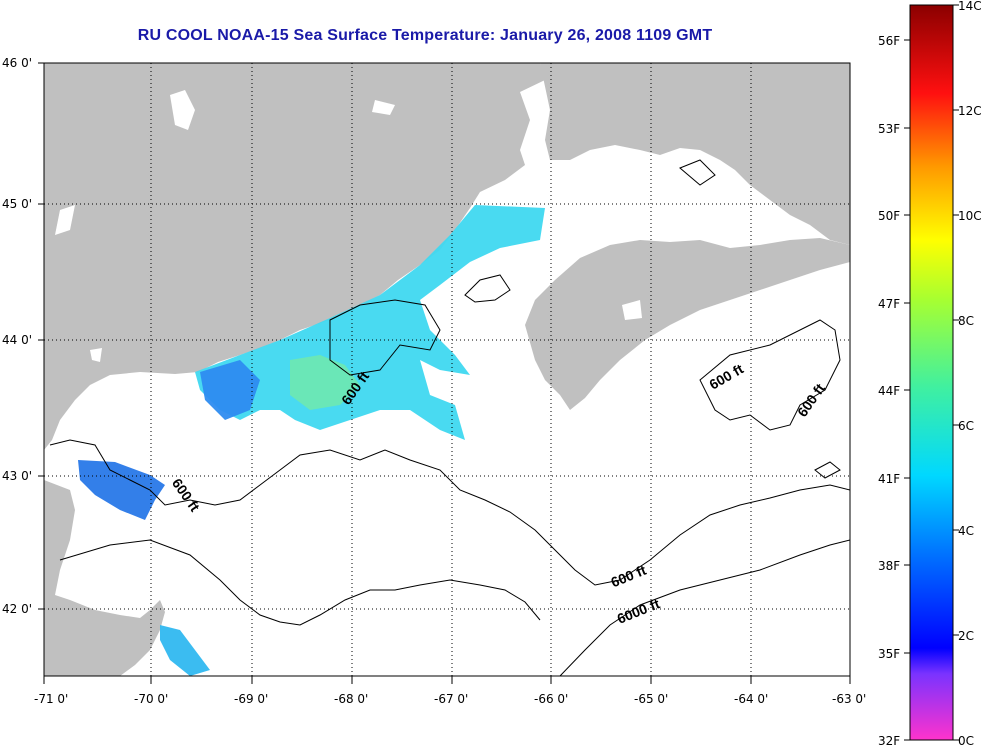 The height and width of the screenshot is (754, 984). I want to click on colorbar-f-label: 41F, so click(889, 479).